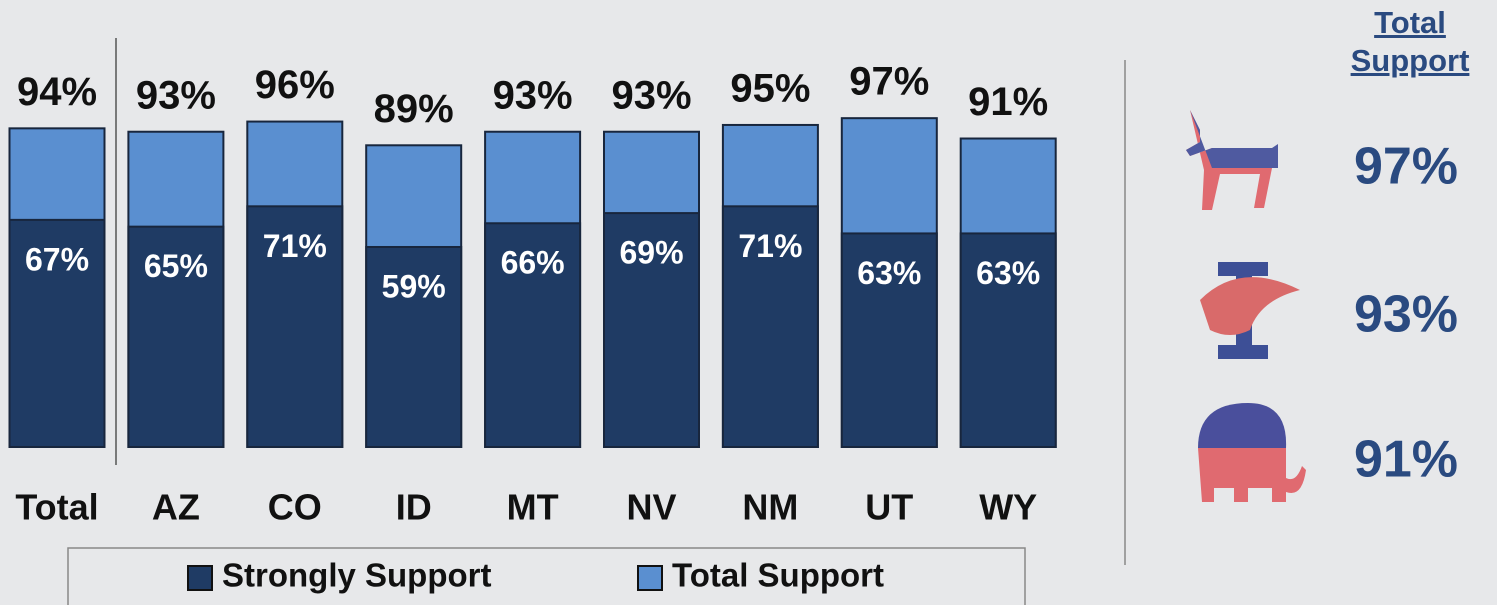  Describe the element at coordinates (533, 263) in the screenshot. I see `value-label: 66%` at that location.